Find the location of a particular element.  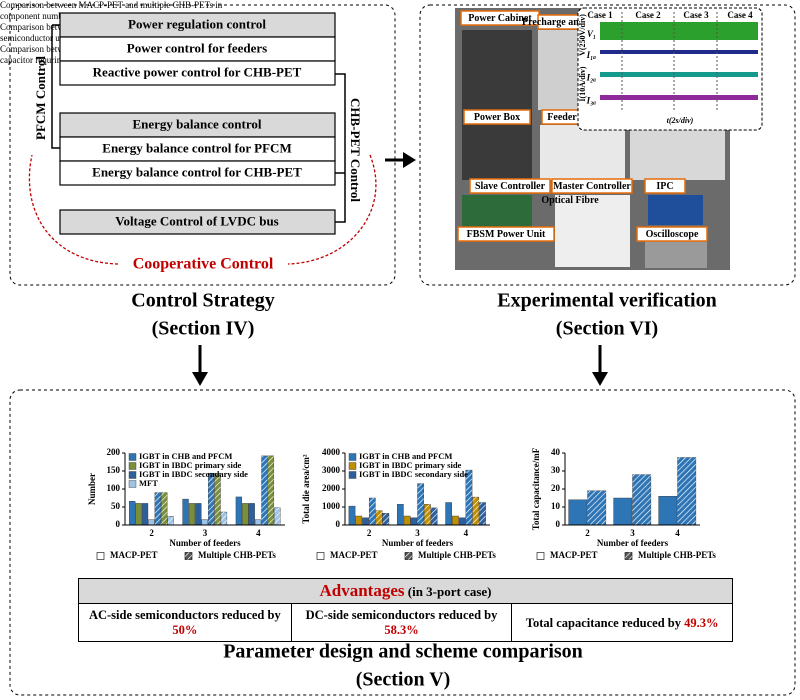

section-title: Experimental verification is located at coordinates (606, 301).